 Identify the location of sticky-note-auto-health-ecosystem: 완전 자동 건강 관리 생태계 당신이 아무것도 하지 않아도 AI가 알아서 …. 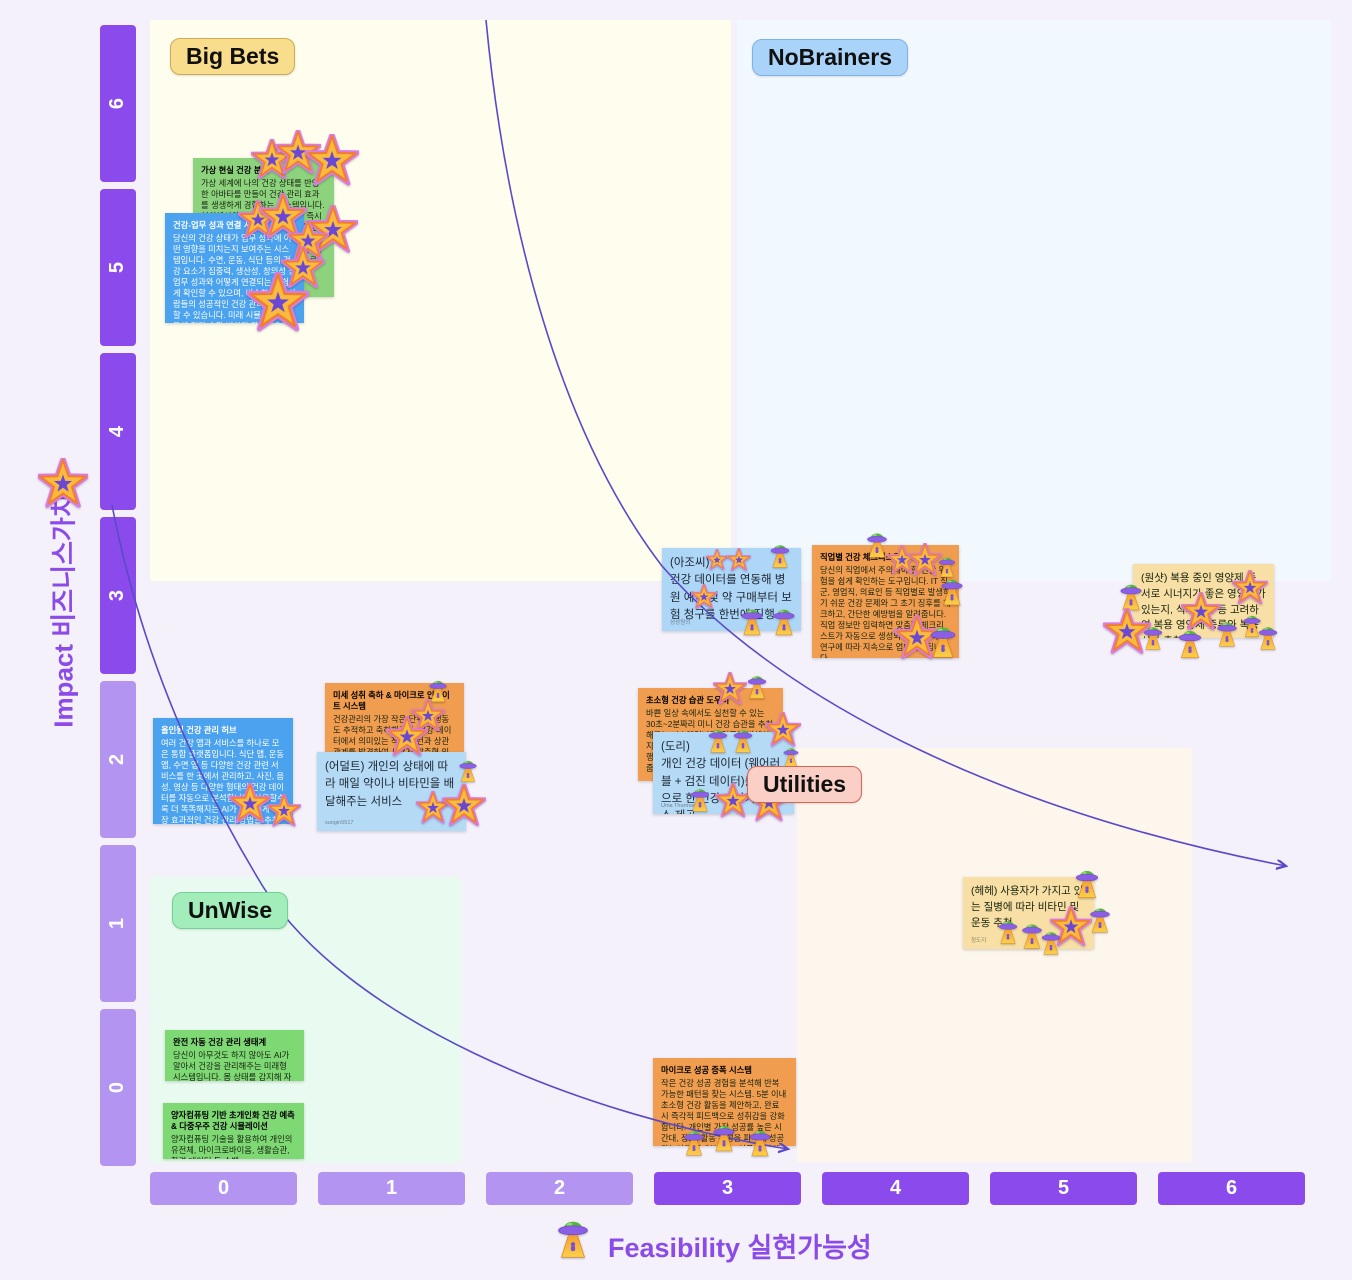
(234, 1055).